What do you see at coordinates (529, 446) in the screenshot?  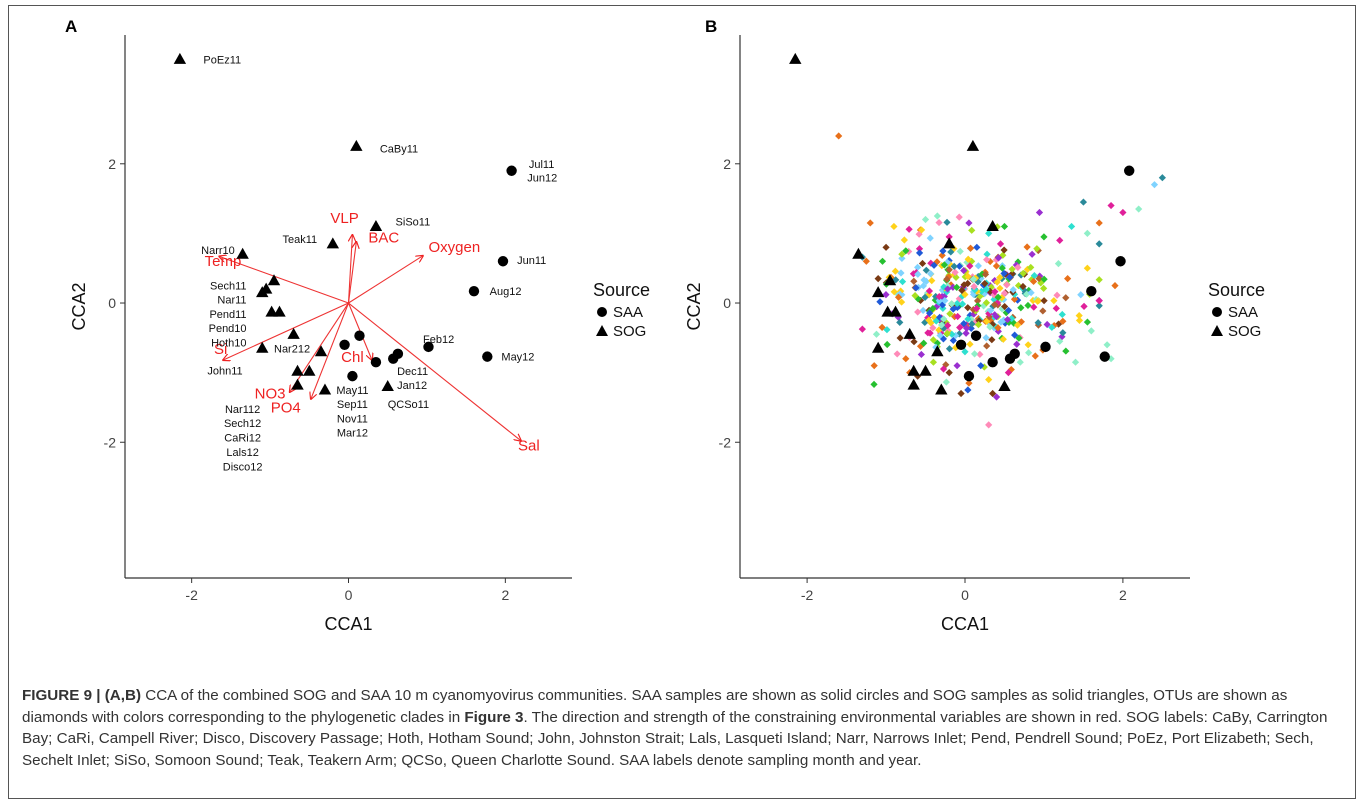 I see `env-arrow-label: Sal` at bounding box center [529, 446].